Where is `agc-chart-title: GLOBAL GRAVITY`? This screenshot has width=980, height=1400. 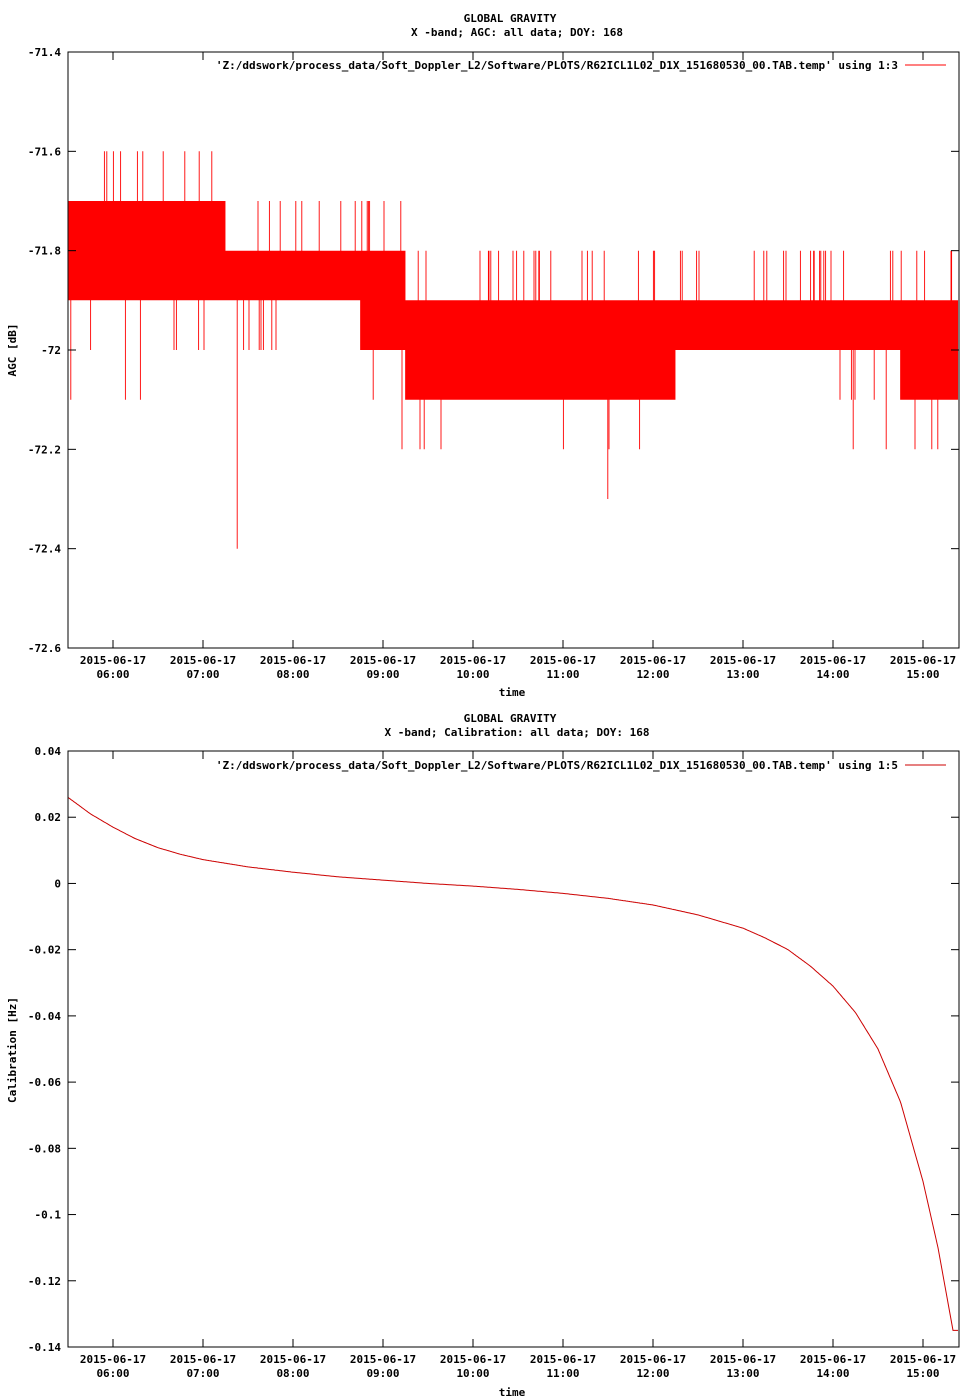 agc-chart-title: GLOBAL GRAVITY is located at coordinates (510, 18).